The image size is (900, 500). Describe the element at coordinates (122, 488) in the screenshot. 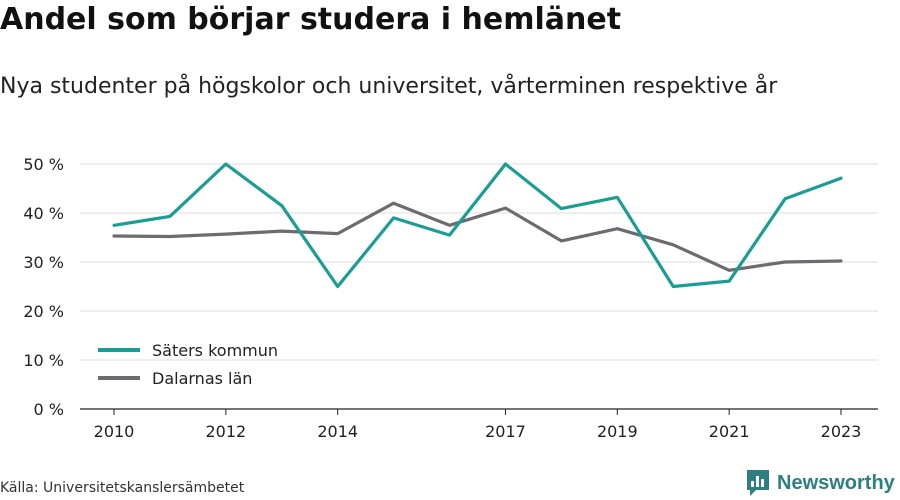

I see `source-note: Källa: Universitetskanslersämbetet` at that location.